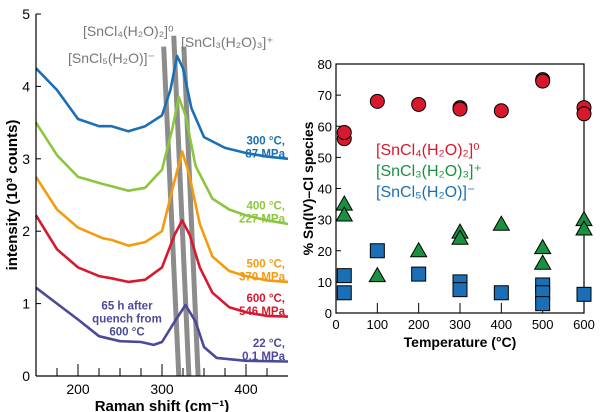 Image resolution: width=600 pixels, height=412 pixels. What do you see at coordinates (325, 251) in the screenshot?
I see `y-tick-label: 20` at bounding box center [325, 251].